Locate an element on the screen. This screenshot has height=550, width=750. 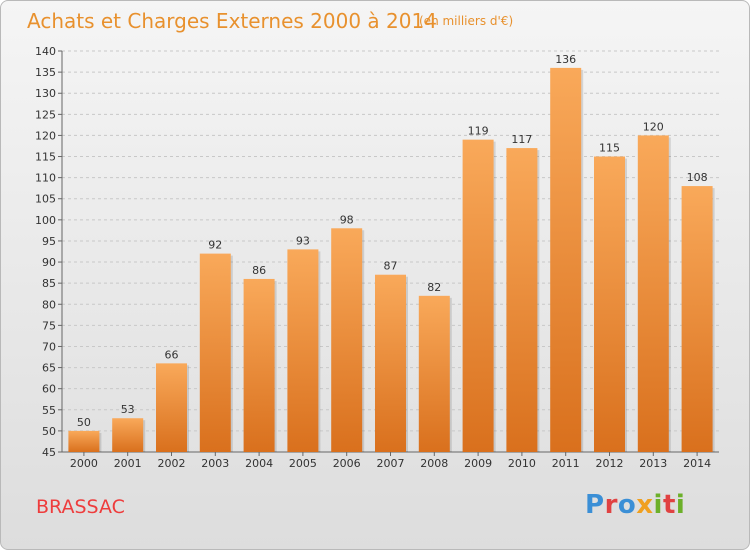
x-tick-label: 2002 is located at coordinates (172, 463).